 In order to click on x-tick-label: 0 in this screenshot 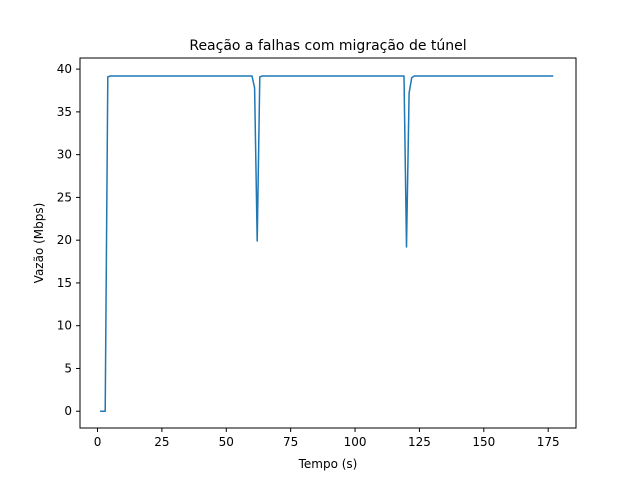, I will do `click(98, 442)`.